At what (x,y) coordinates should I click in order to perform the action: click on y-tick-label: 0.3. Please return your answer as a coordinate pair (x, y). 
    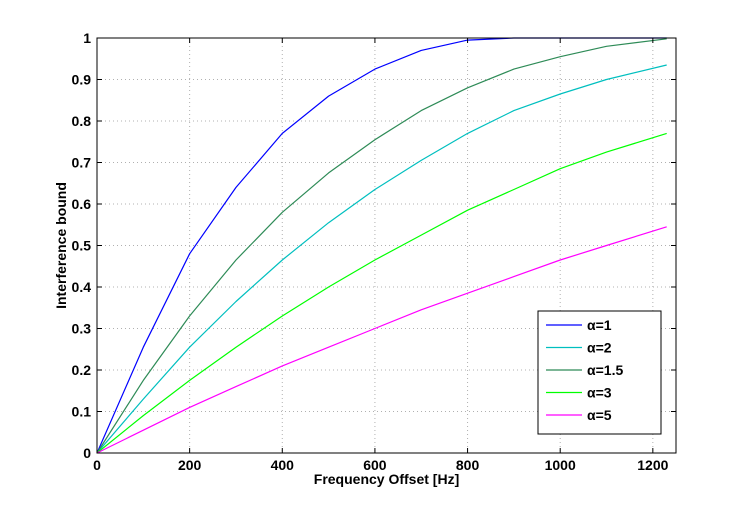
    Looking at the image, I should click on (82, 329).